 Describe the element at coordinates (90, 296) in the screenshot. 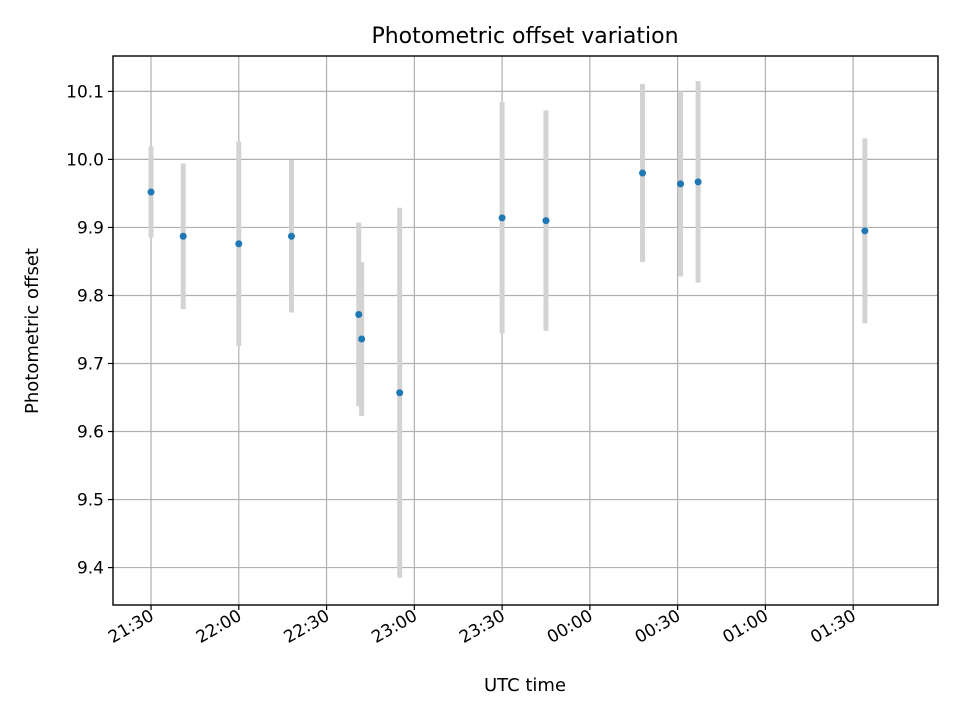

I see `y-tick-label: 9.8` at that location.